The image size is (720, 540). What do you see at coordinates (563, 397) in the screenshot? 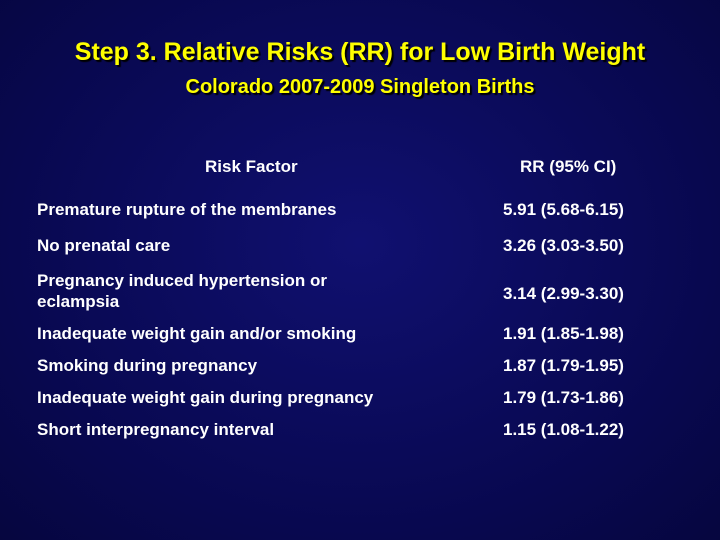
I see `rr-cell: 1.79 (1.73-1.86)` at bounding box center [563, 397].